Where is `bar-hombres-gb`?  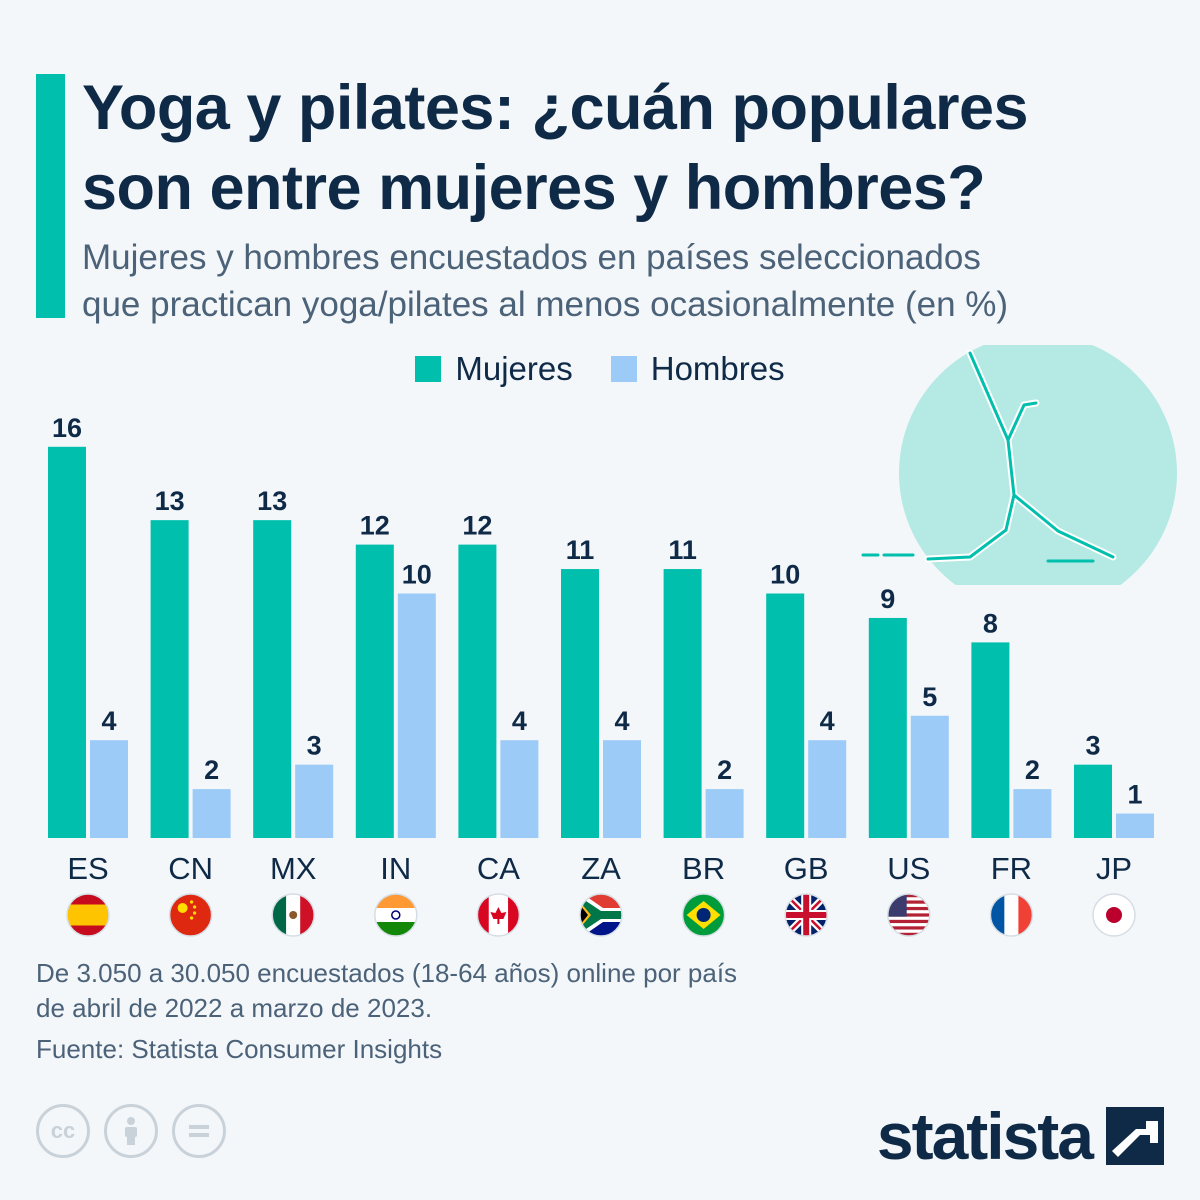
bar-hombres-gb is located at coordinates (827, 789).